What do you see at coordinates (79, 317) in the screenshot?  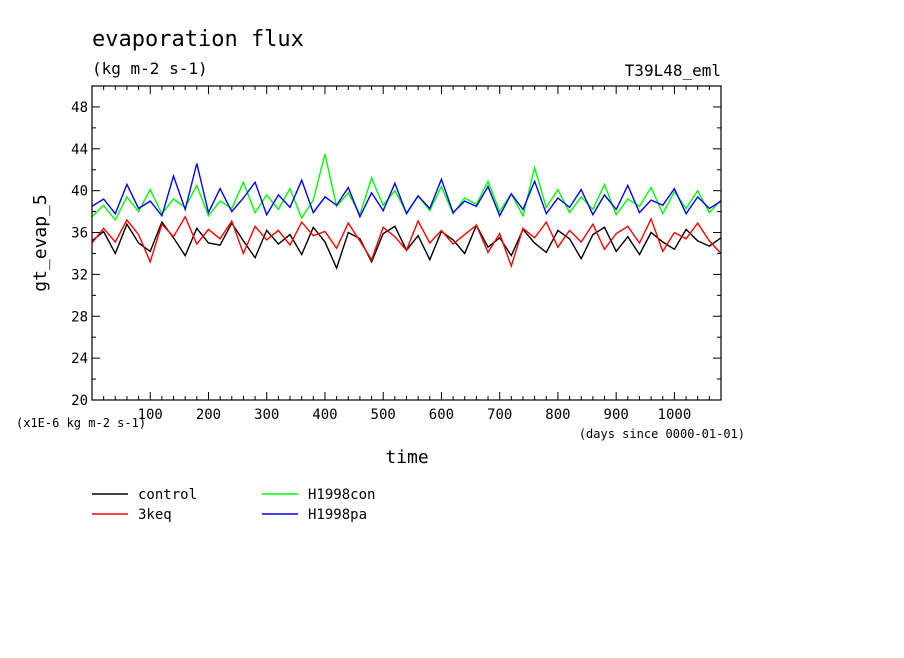 I see `y-tick-label: 28` at bounding box center [79, 317].